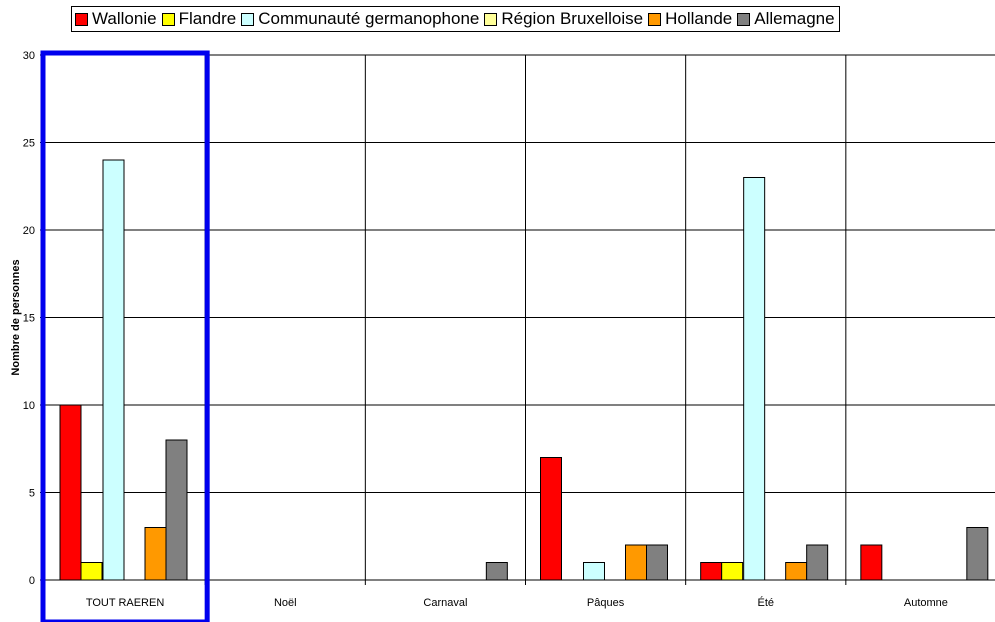 The height and width of the screenshot is (622, 995). What do you see at coordinates (29, 231) in the screenshot?
I see `y-tick-label: 20` at bounding box center [29, 231].